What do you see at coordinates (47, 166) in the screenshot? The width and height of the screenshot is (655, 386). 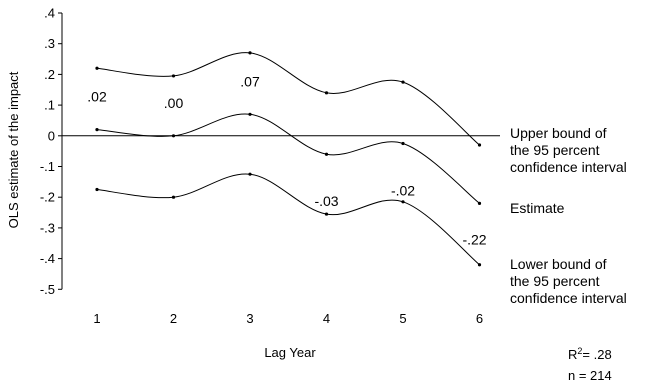 I see `y-tick-label: -.1` at bounding box center [47, 166].